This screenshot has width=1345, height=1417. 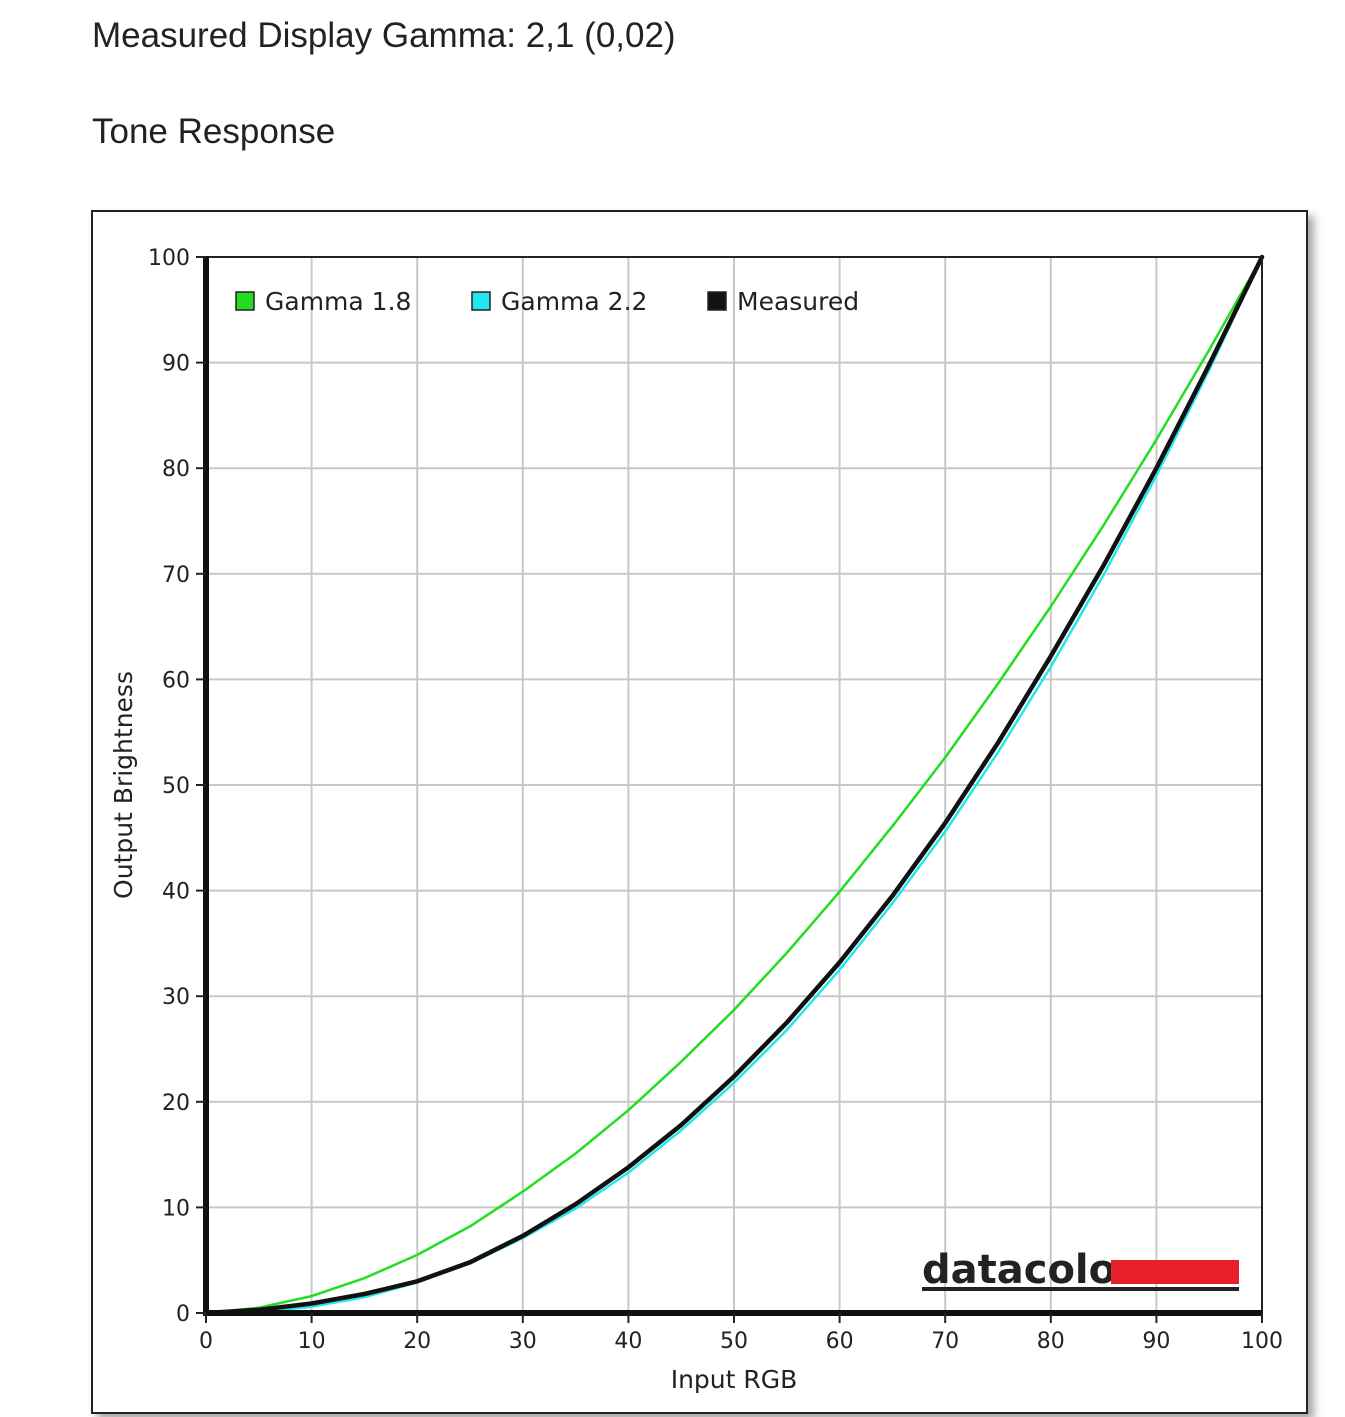 I want to click on y-tick-label: 100, so click(x=169, y=258).